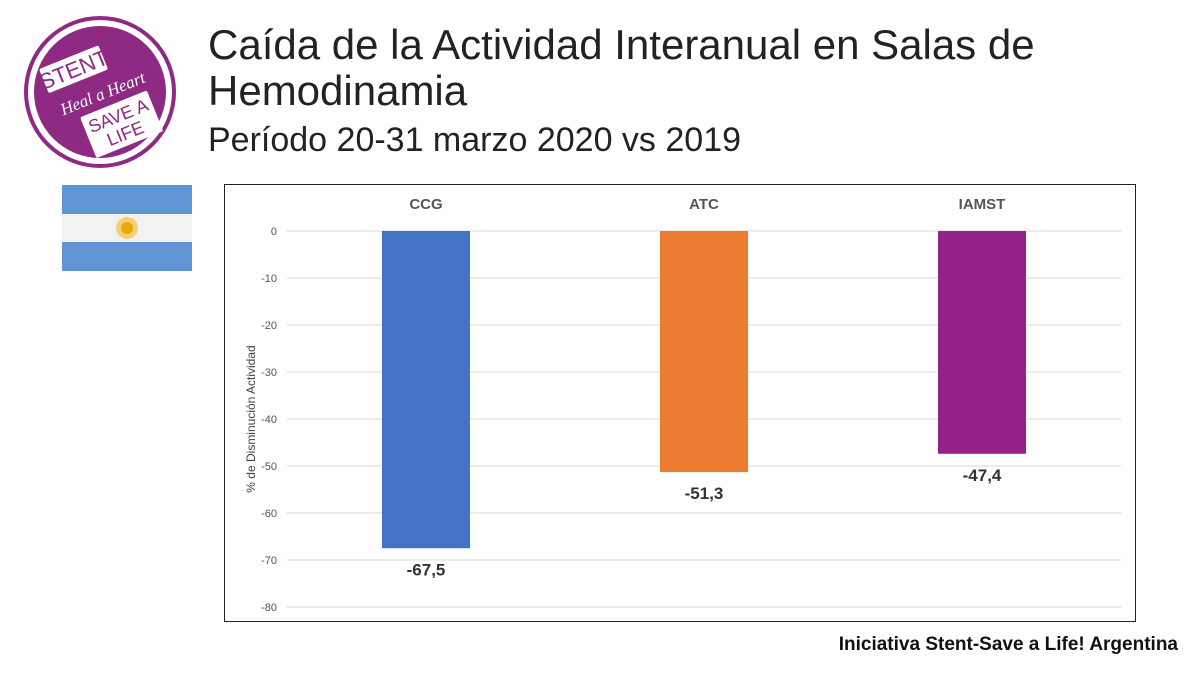 Image resolution: width=1200 pixels, height=674 pixels. I want to click on category-label: CCG, so click(425, 204).